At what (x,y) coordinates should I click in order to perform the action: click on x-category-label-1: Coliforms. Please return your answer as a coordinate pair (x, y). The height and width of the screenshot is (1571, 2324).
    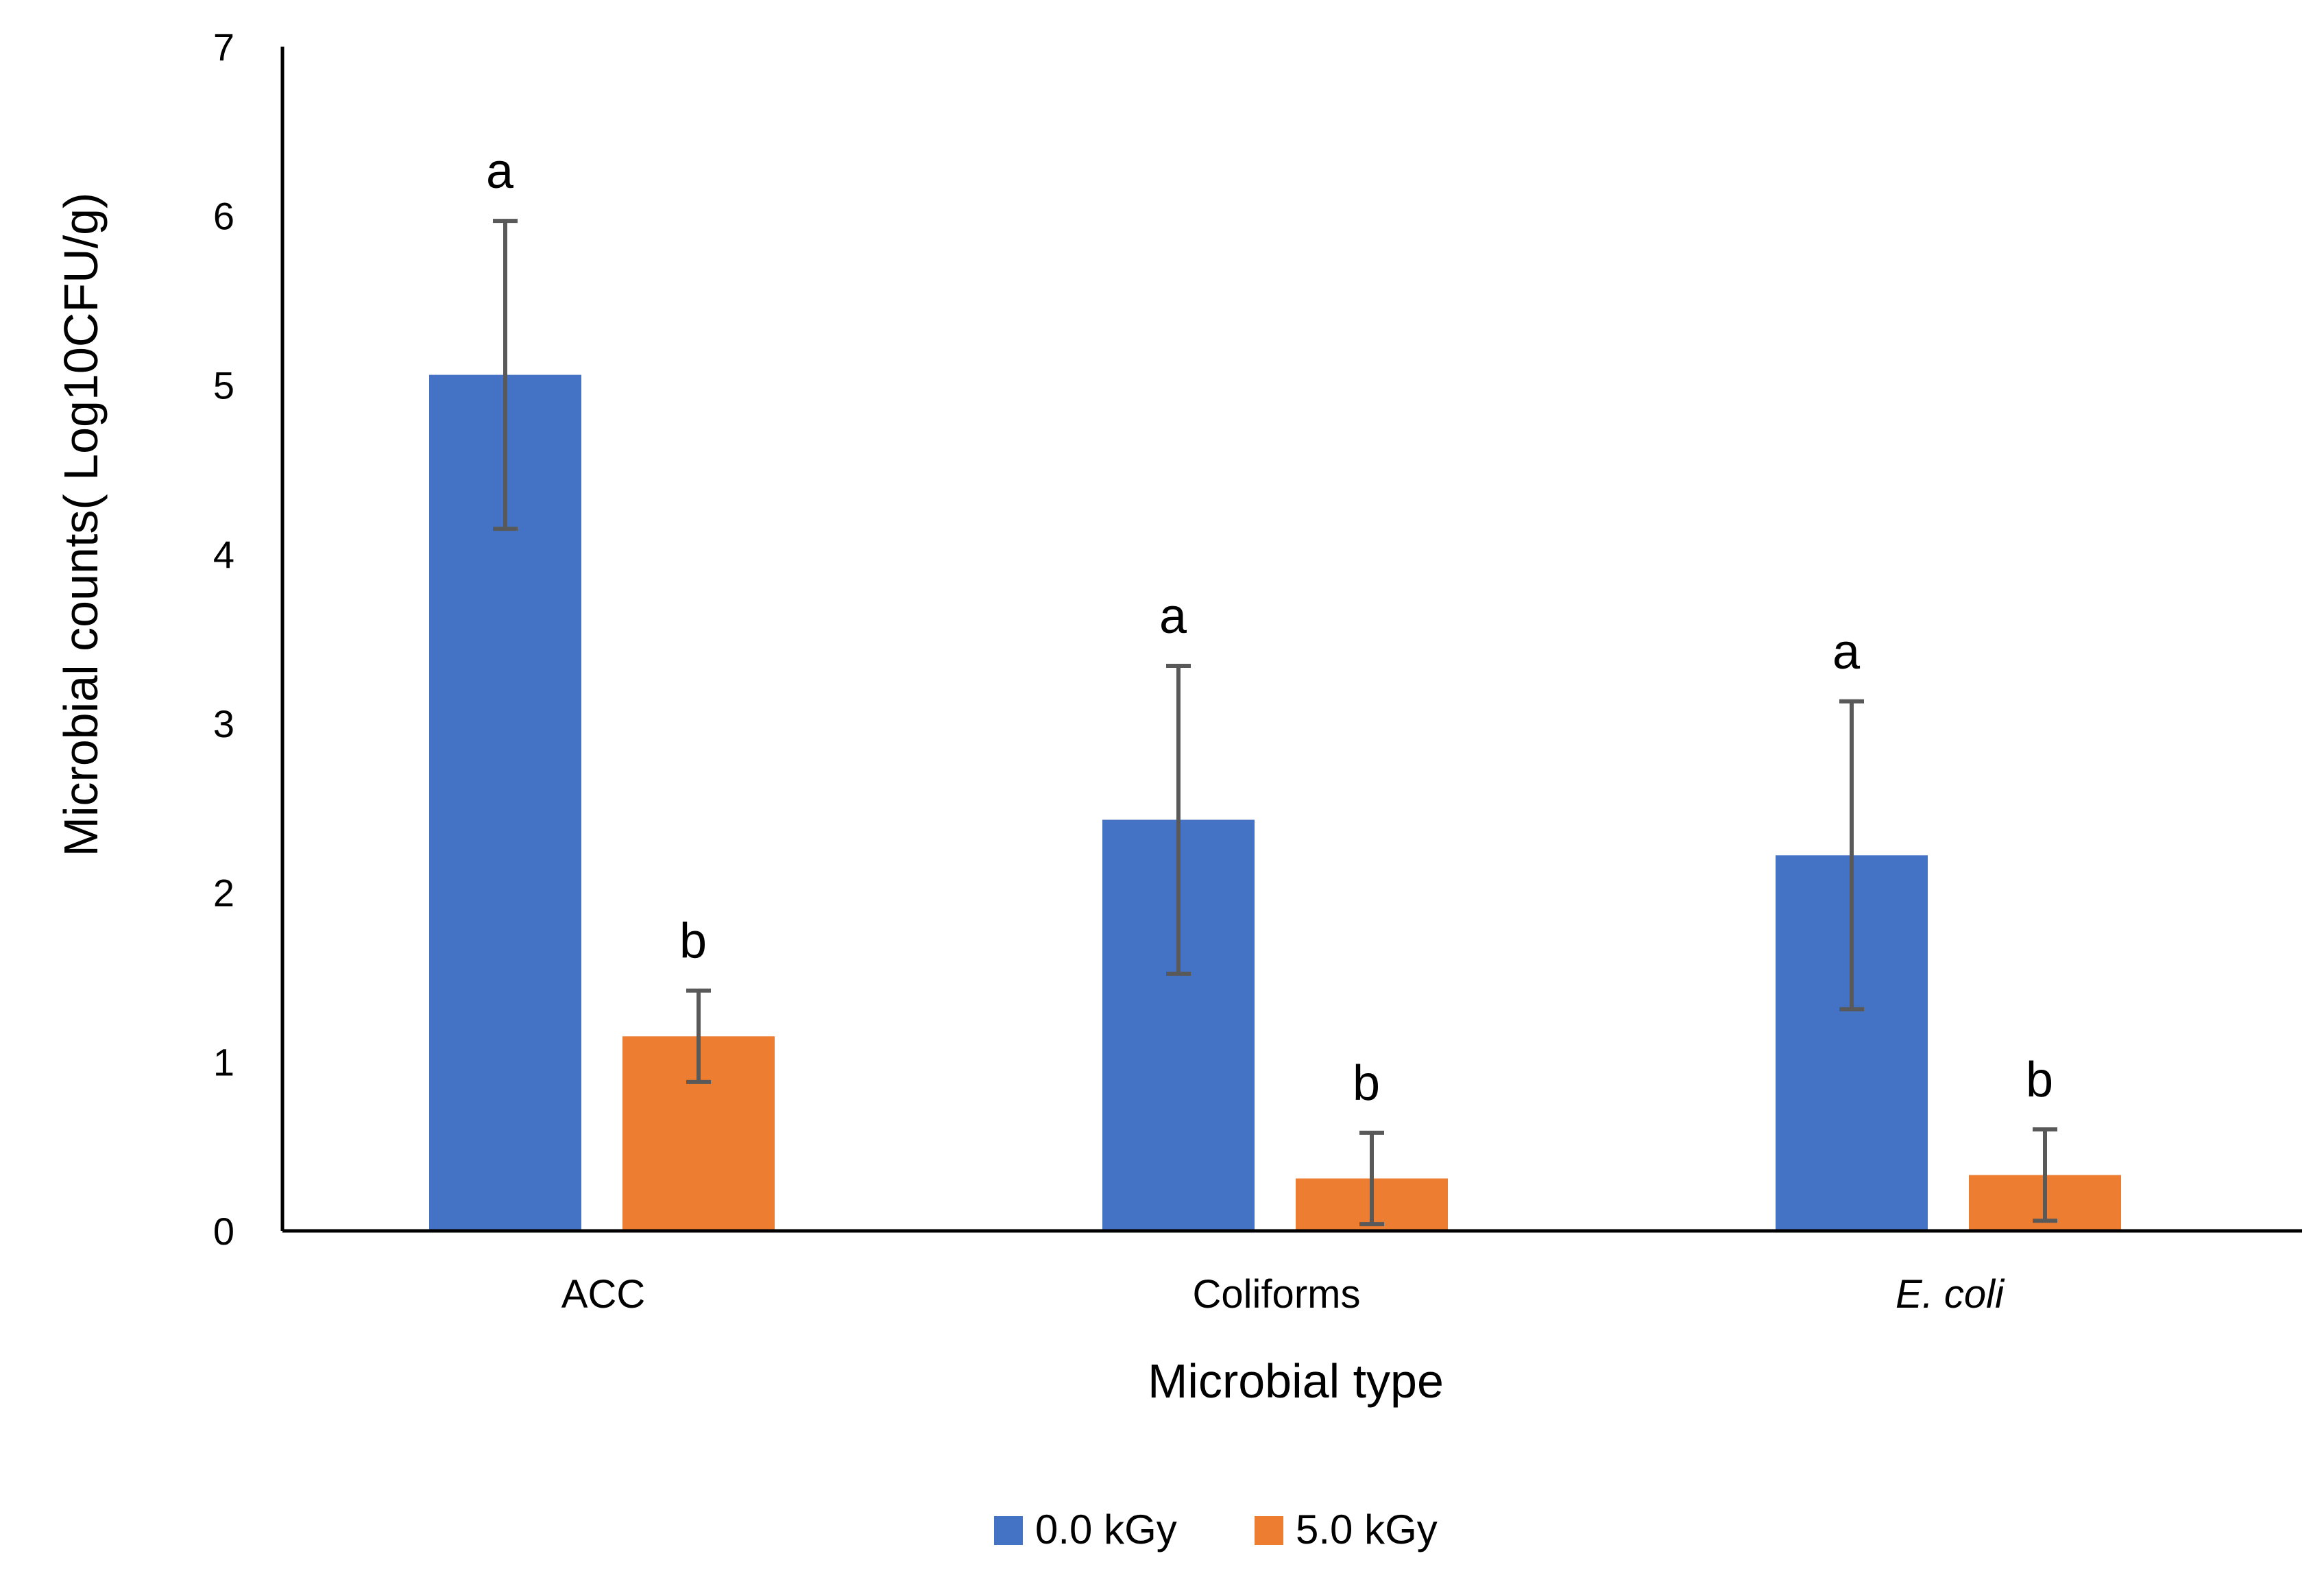
    Looking at the image, I should click on (1277, 1294).